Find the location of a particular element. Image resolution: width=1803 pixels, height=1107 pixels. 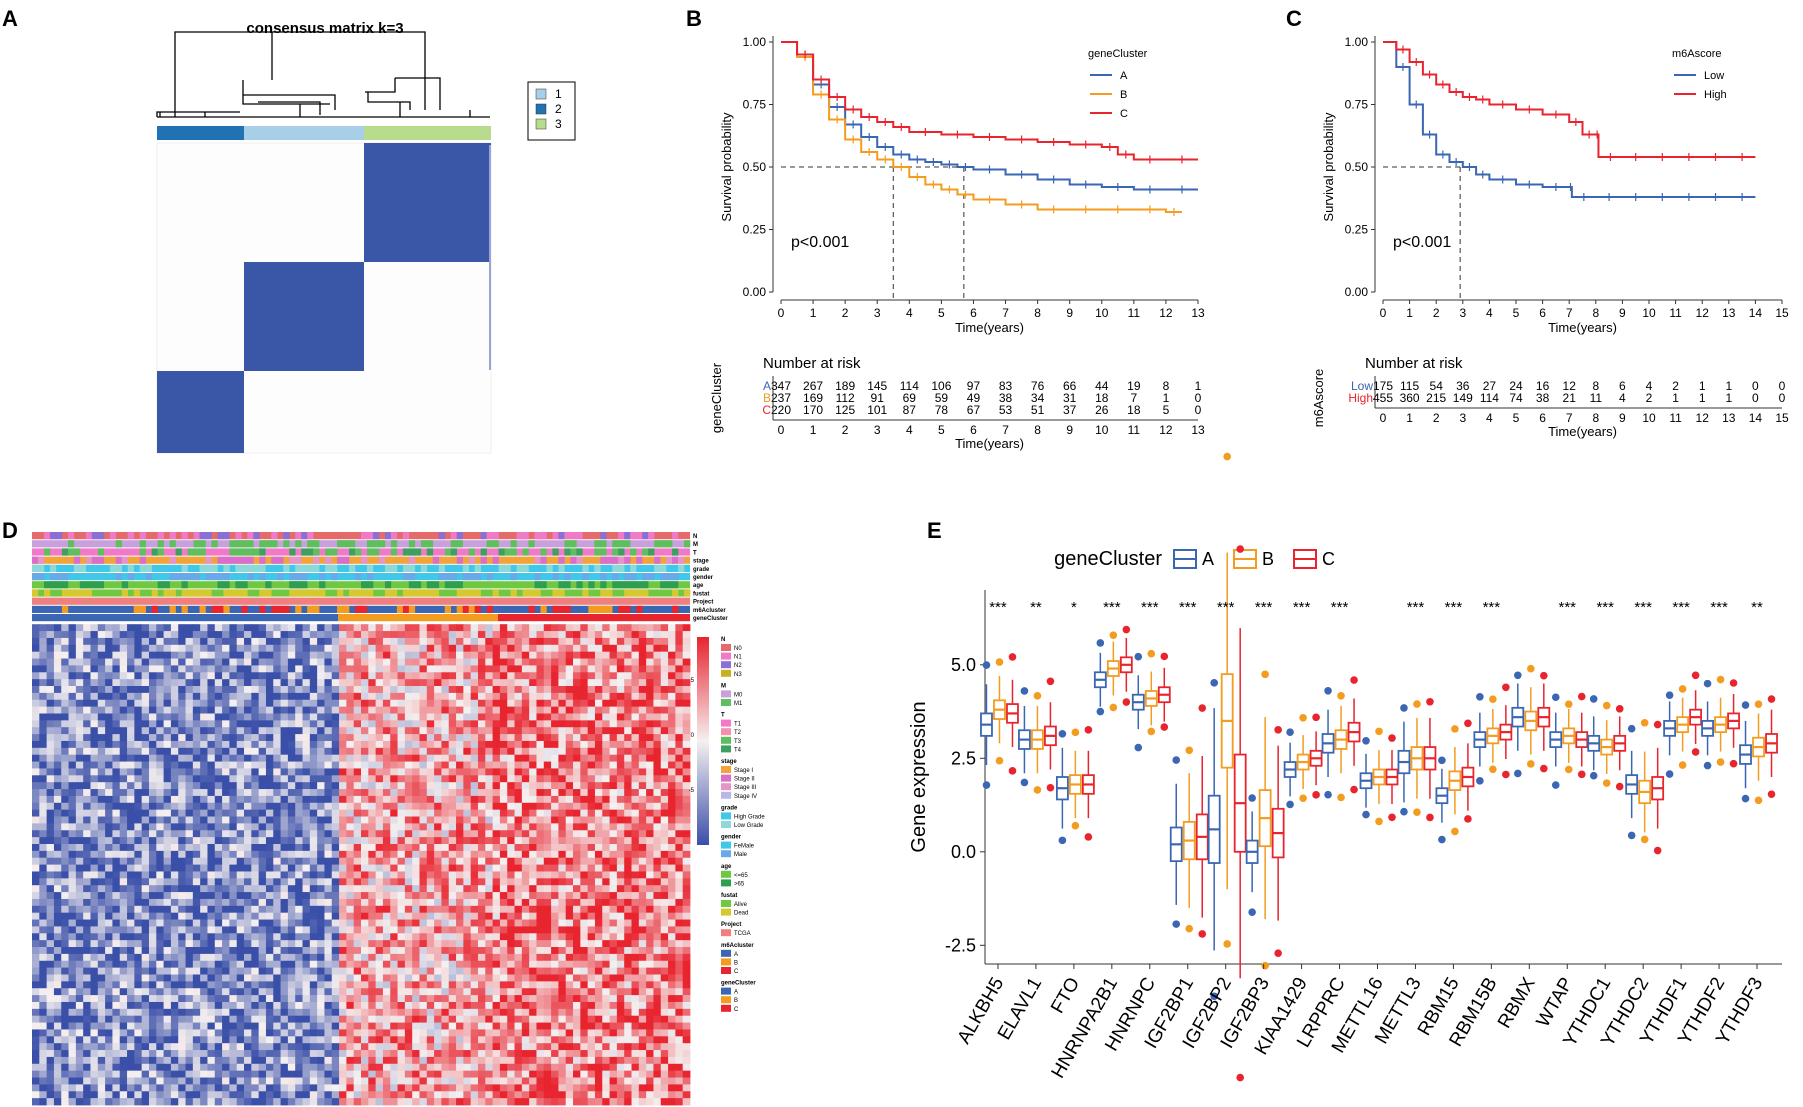

x-tick-label: 7 is located at coordinates (1005, 313).